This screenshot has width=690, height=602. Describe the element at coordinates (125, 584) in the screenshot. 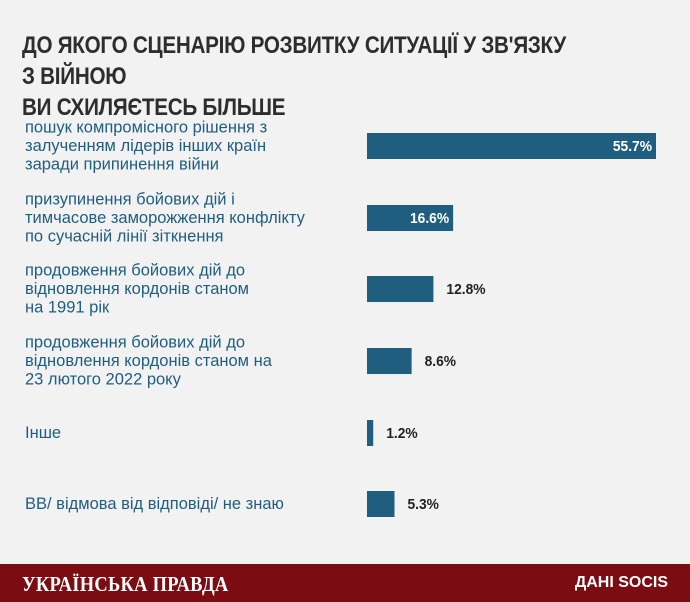

I see `brand-logo: УКРАЇНСЬКА ПРАВДА` at that location.